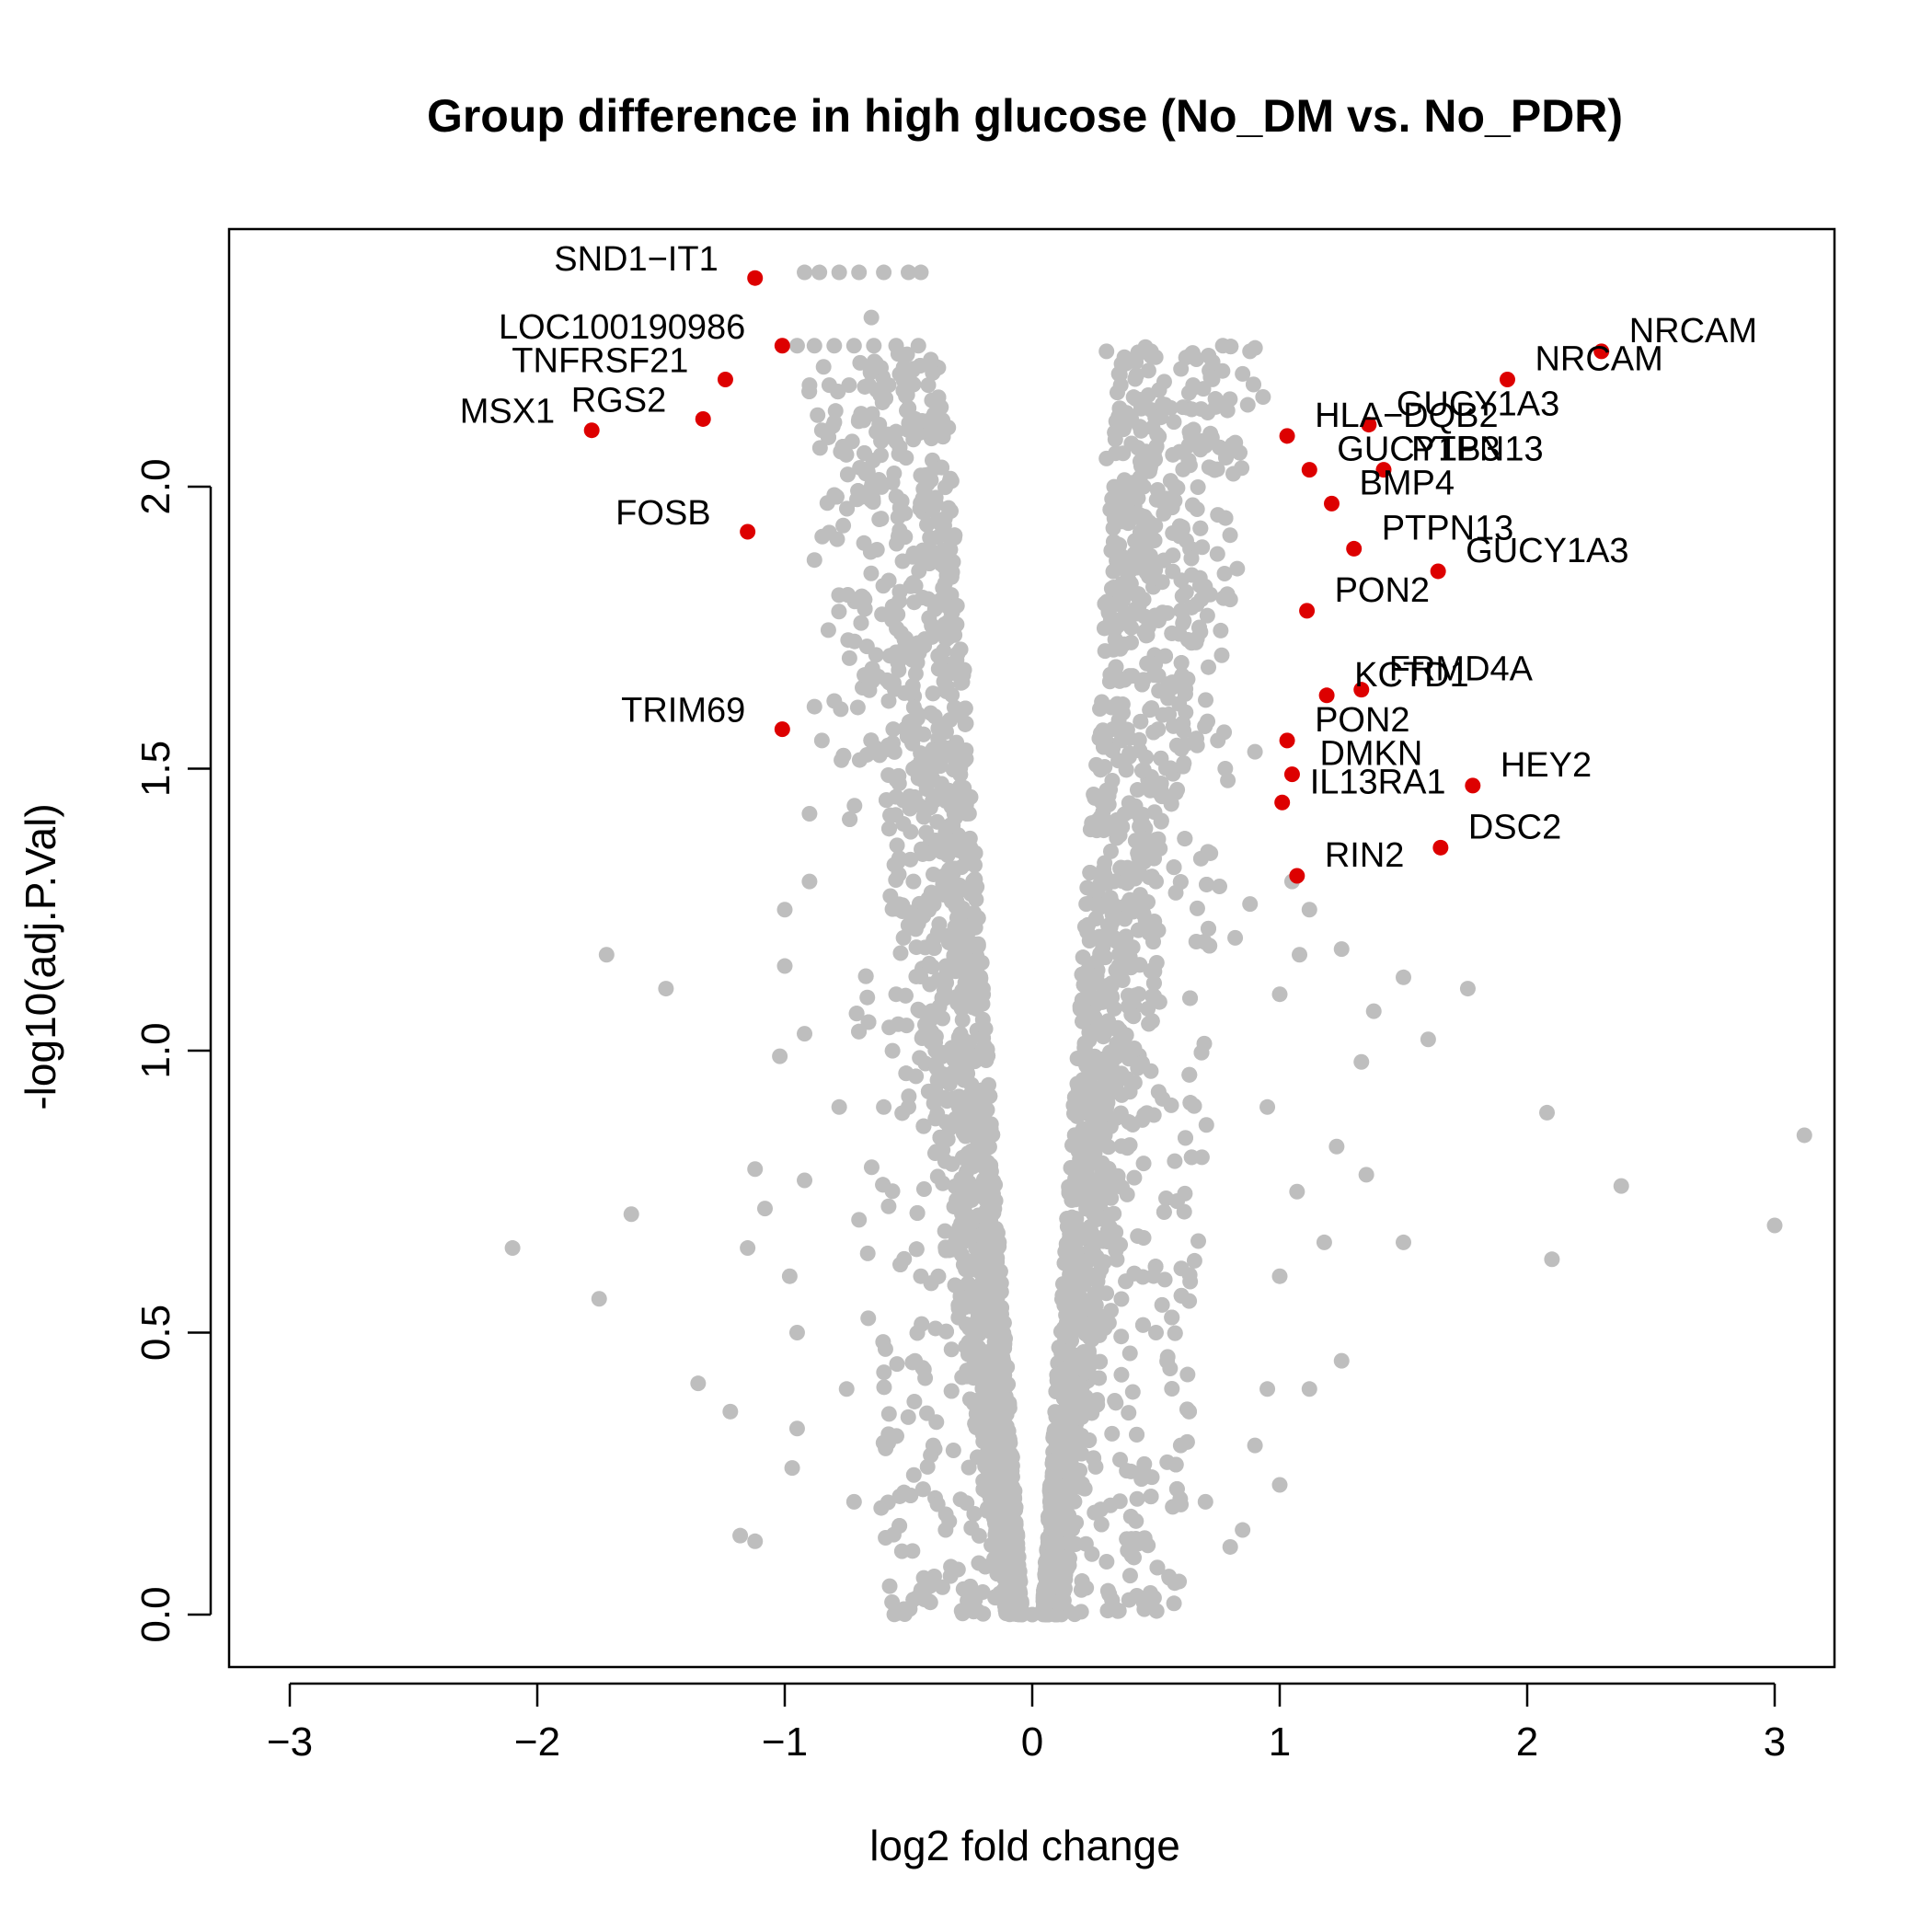 The image size is (1932, 1932). Describe the element at coordinates (1407, 416) in the screenshot. I see `gene-label: HLA−DQB2` at that location.